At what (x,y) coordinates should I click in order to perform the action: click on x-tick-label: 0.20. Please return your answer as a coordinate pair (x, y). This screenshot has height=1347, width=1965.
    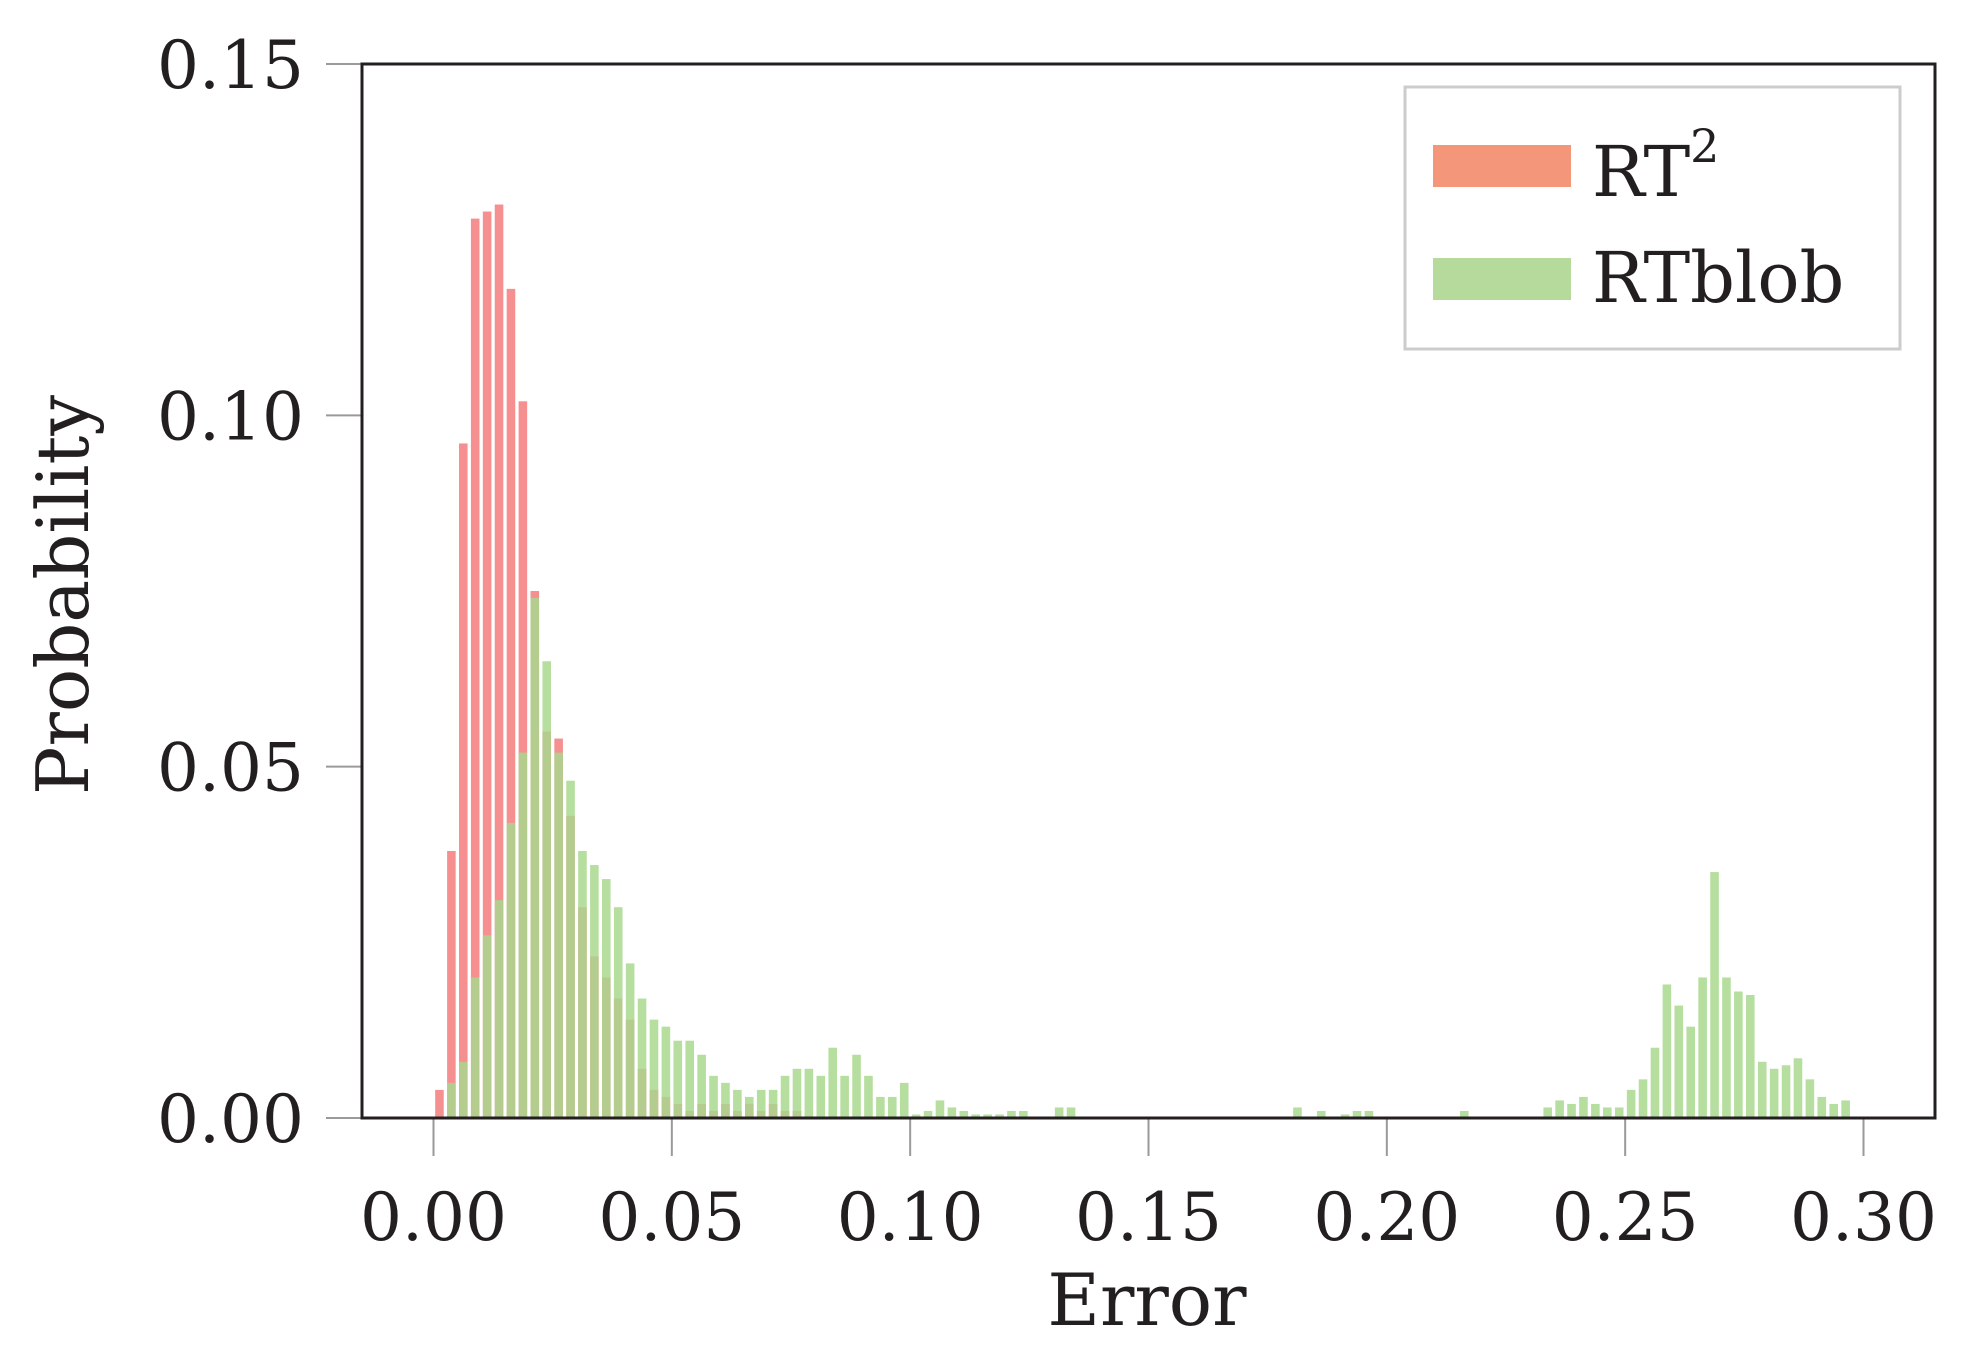
    Looking at the image, I should click on (1386, 1217).